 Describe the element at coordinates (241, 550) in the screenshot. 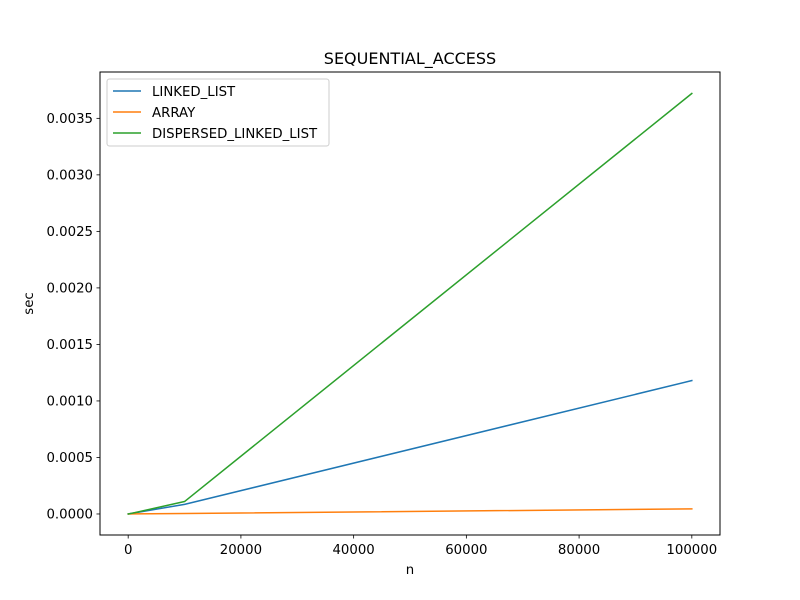

I see `x-tick-label: 20000` at that location.